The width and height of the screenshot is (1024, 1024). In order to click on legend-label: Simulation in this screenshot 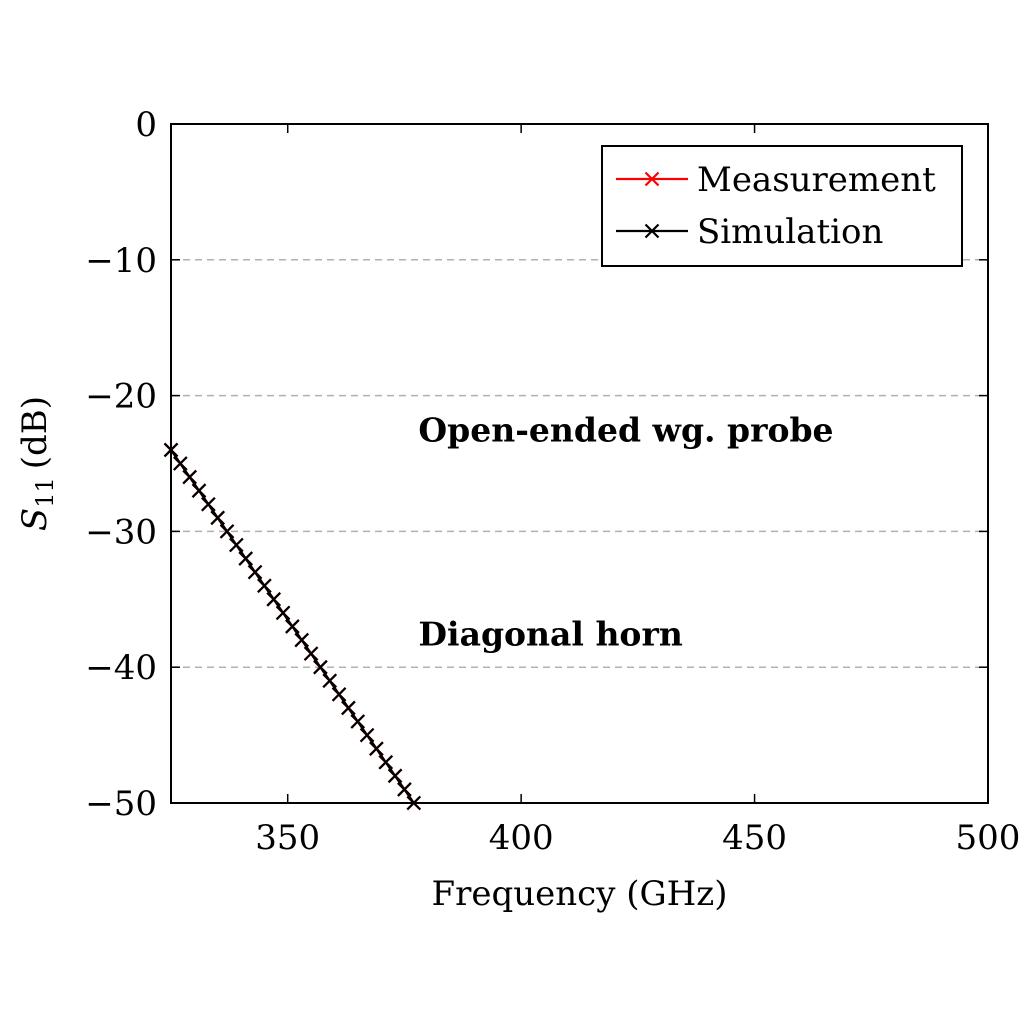, I will do `click(790, 232)`.